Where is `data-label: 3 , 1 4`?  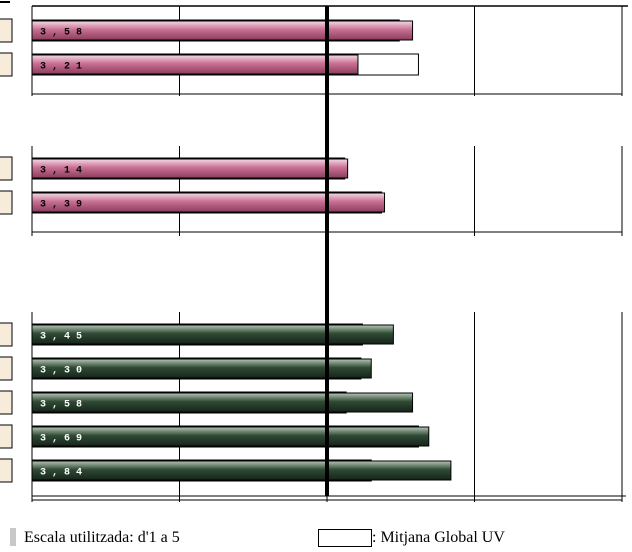
data-label: 3 , 1 4 is located at coordinates (61, 171).